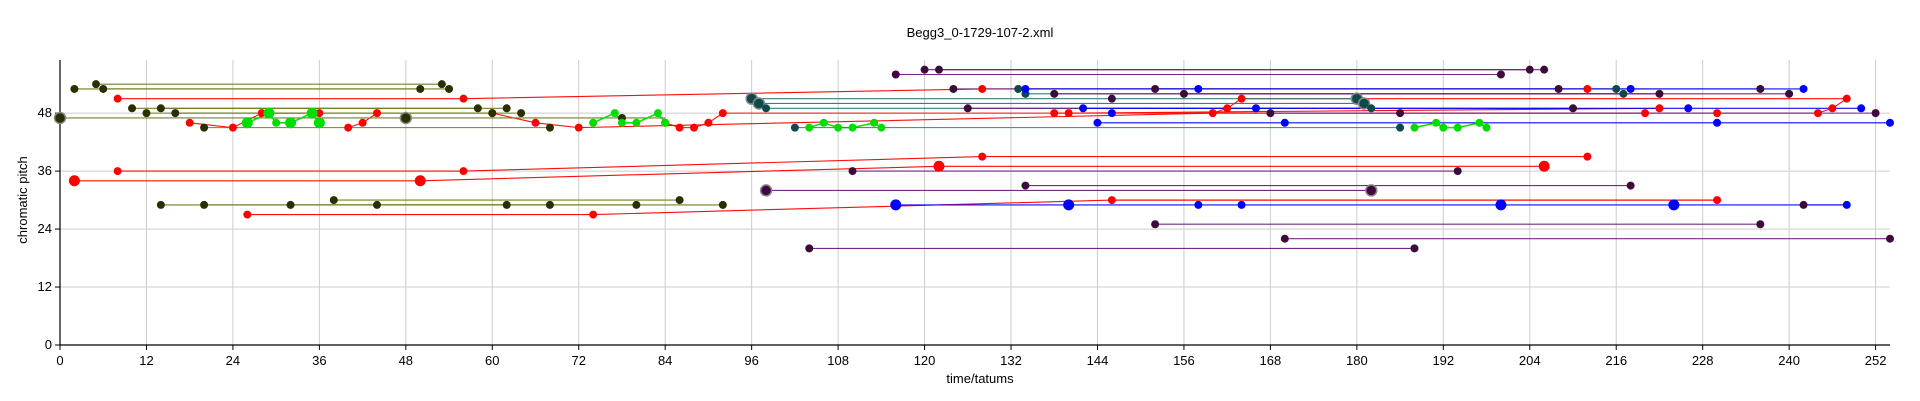  Describe the element at coordinates (838, 360) in the screenshot. I see `x-tick-label: 108` at that location.